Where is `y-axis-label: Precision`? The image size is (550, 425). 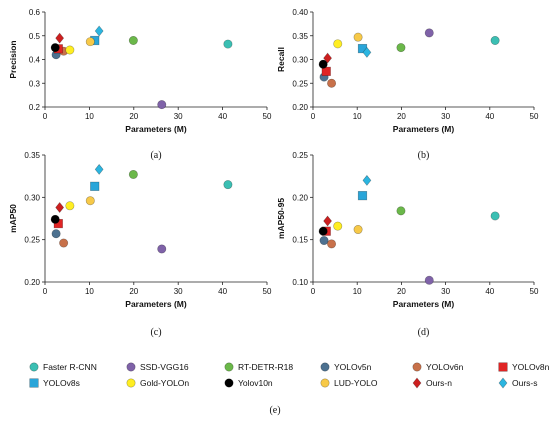
y-axis-label: Precision is located at coordinates (13, 59).